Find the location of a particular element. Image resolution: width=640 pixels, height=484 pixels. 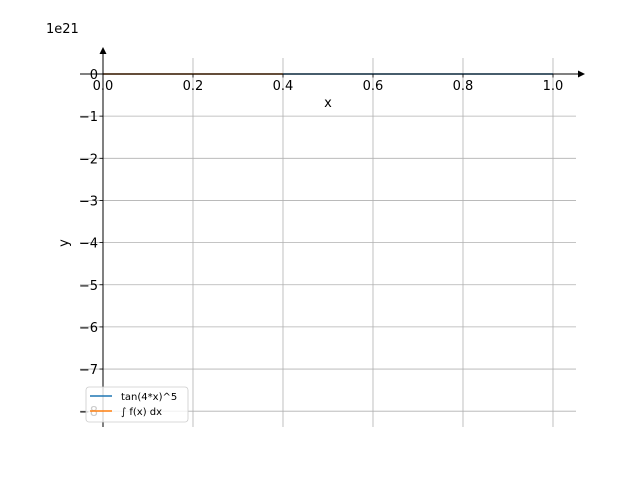

legend-label: tan(4*x)^5 is located at coordinates (149, 397).